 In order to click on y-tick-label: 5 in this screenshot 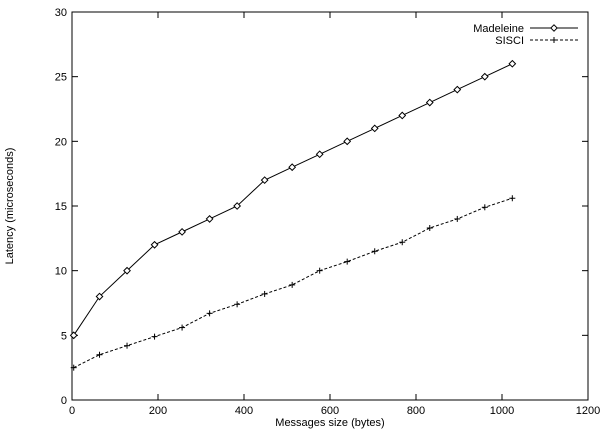, I will do `click(64, 336)`.